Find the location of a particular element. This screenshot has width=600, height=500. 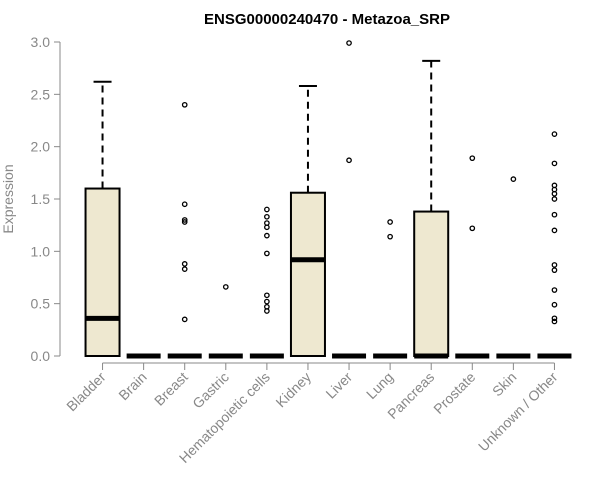

x-tick-label: Brain is located at coordinates (132, 386).